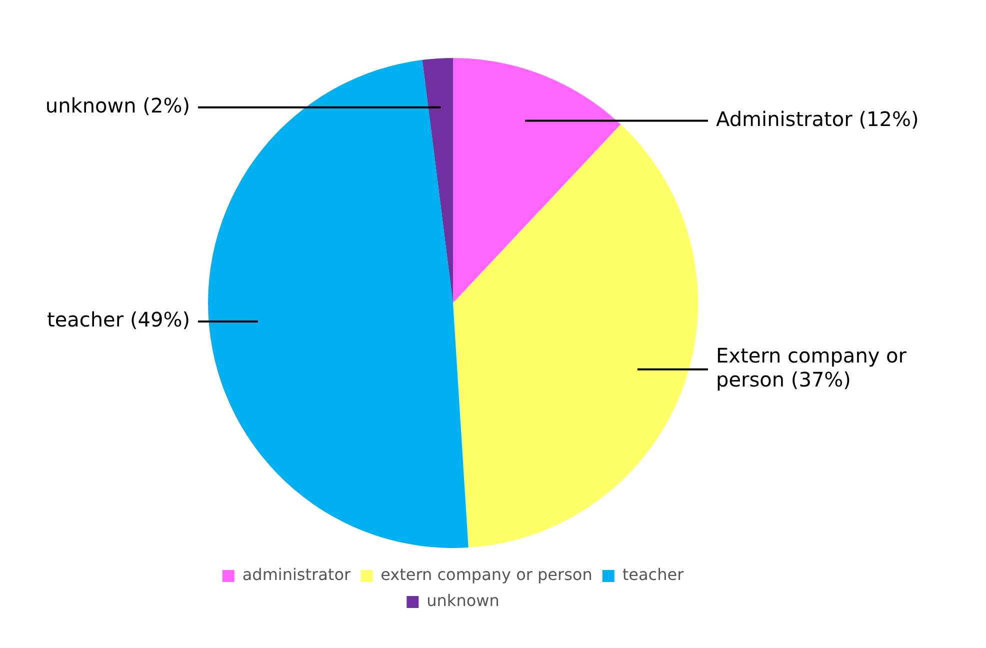 This screenshot has width=986, height=648. I want to click on data-label: unknown (2%), so click(117, 106).